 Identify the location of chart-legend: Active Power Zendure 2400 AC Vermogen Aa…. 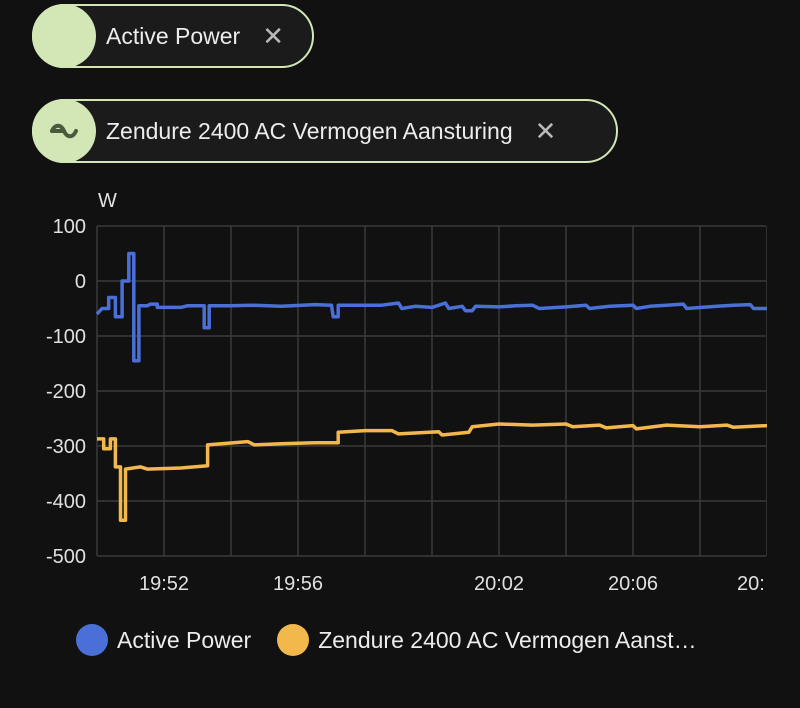
(399, 640).